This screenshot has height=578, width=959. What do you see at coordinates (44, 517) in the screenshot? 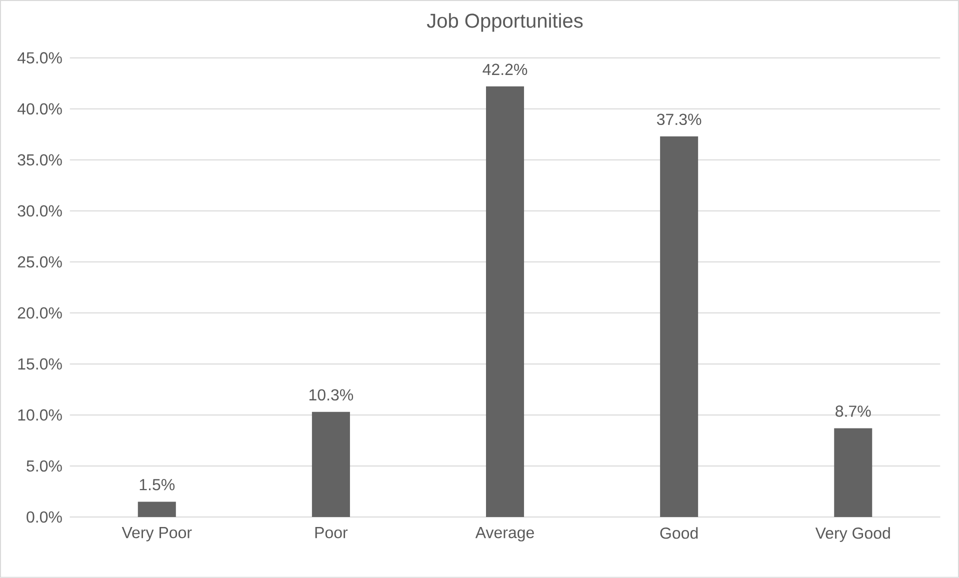
I see `y-tick-label: 0.0%` at bounding box center [44, 517].